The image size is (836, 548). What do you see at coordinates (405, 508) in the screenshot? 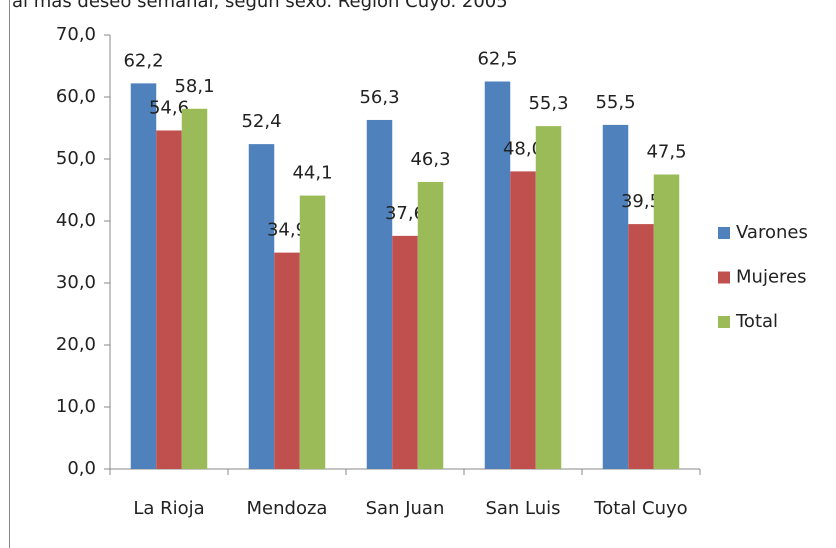
I see `x-tick-label: San Juan` at bounding box center [405, 508].